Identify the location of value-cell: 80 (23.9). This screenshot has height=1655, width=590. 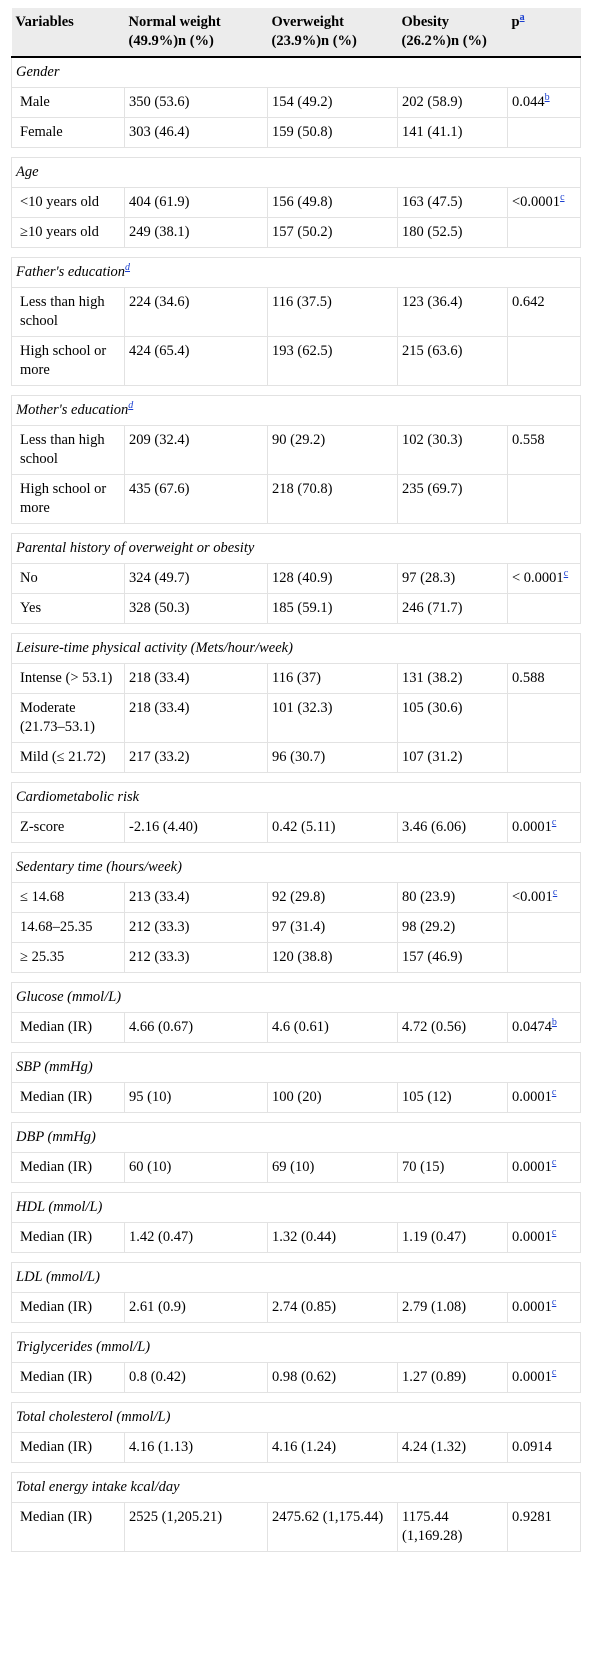
(452, 897).